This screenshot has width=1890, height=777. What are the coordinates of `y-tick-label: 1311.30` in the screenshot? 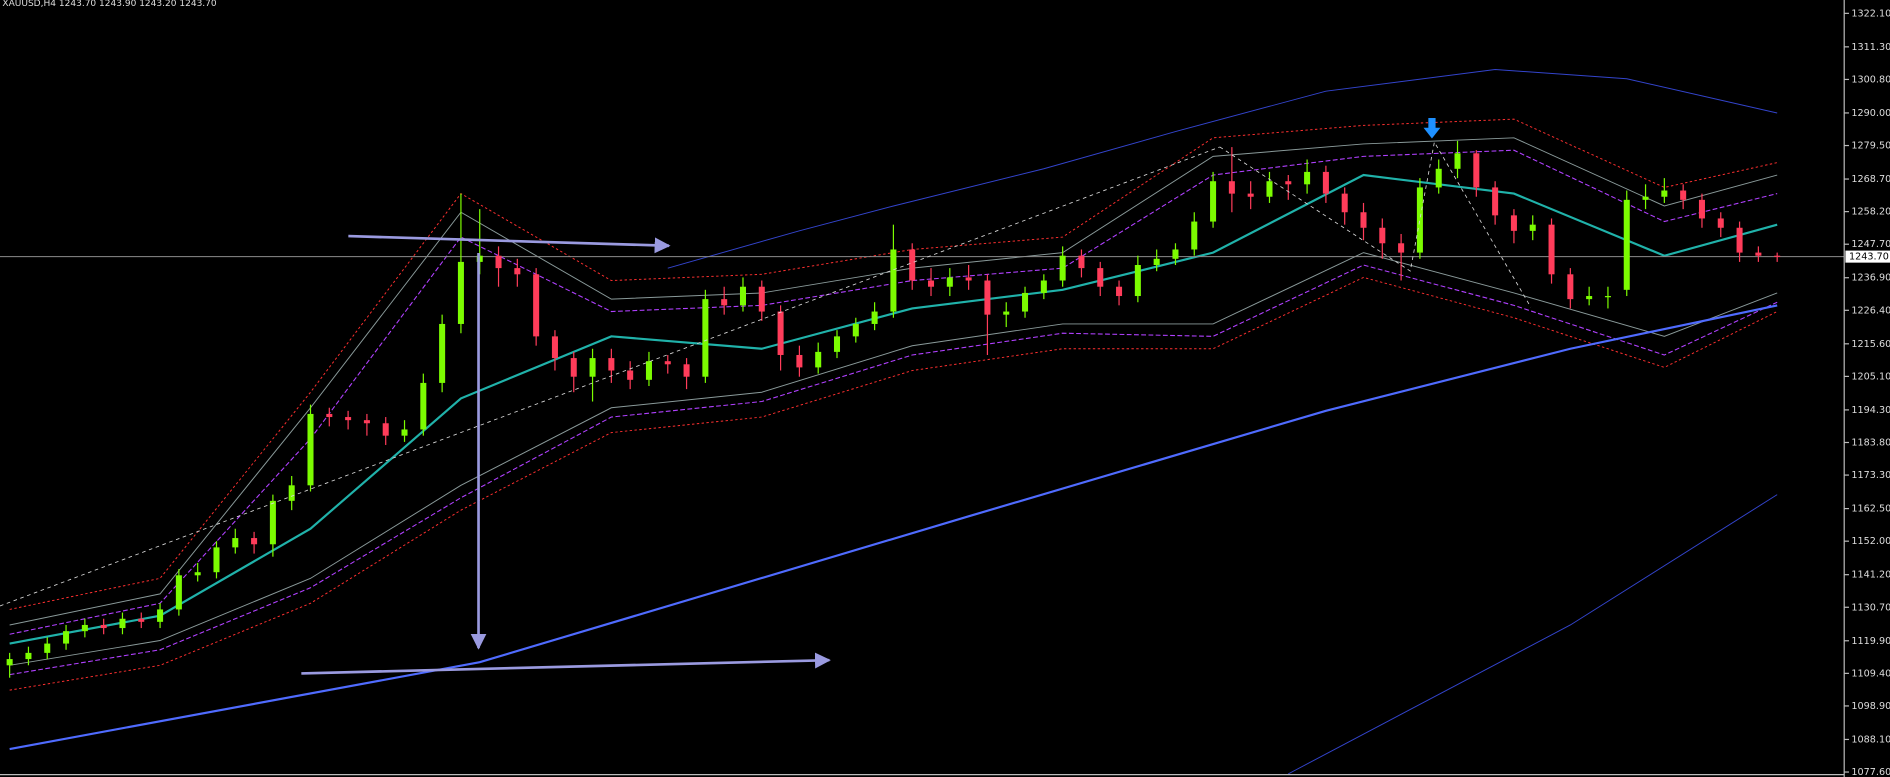 It's located at (1870, 47).